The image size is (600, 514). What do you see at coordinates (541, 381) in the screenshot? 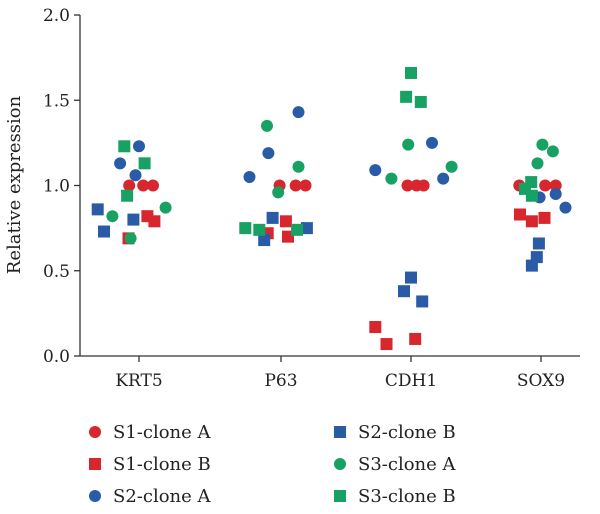
I see `x-tick-label-sox9: SOX9` at bounding box center [541, 381].